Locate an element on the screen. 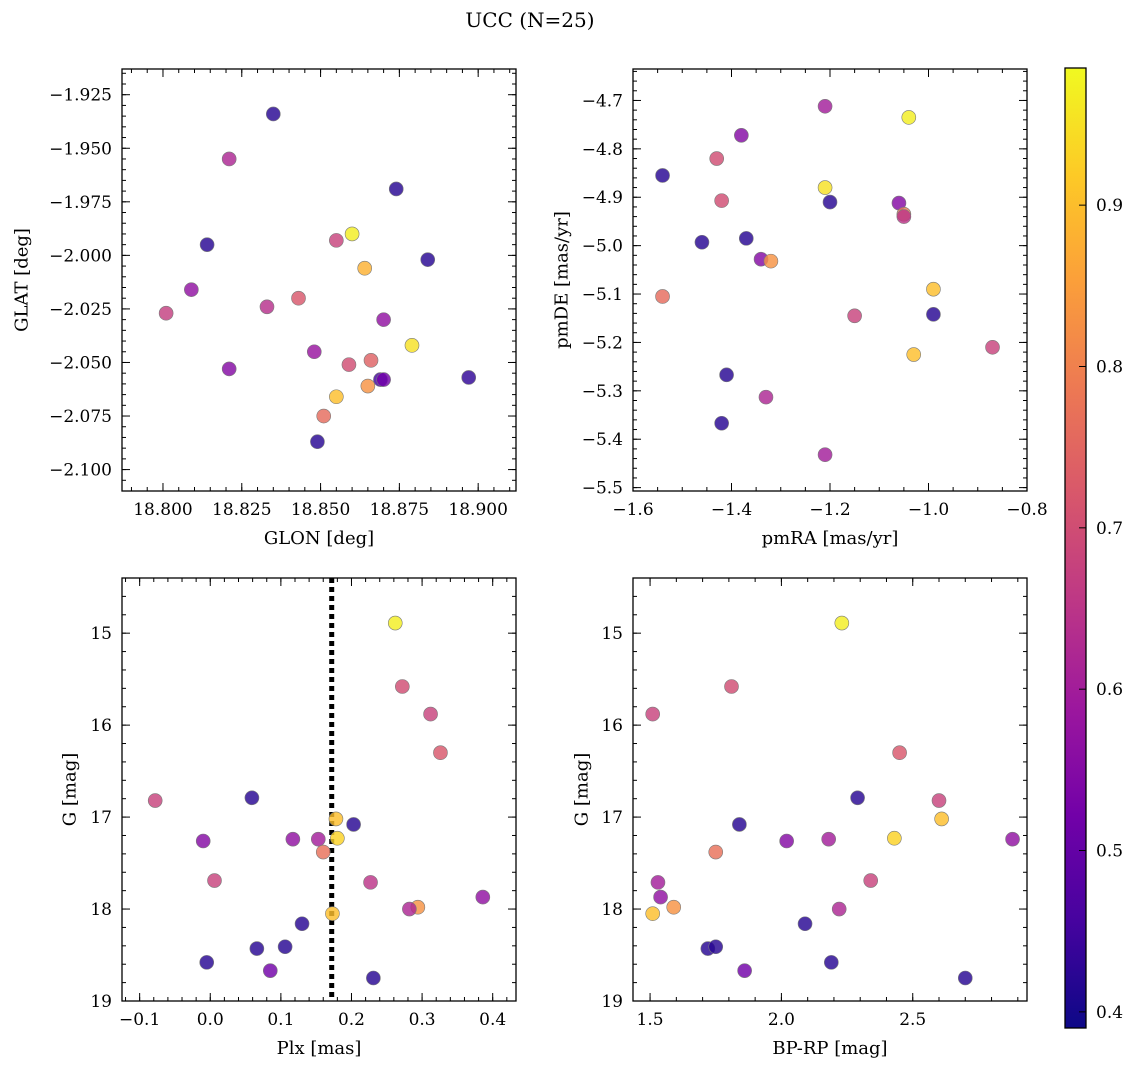 The width and height of the screenshot is (1136, 1068). colorbar-tick-label: 0.8 is located at coordinates (1109, 367).